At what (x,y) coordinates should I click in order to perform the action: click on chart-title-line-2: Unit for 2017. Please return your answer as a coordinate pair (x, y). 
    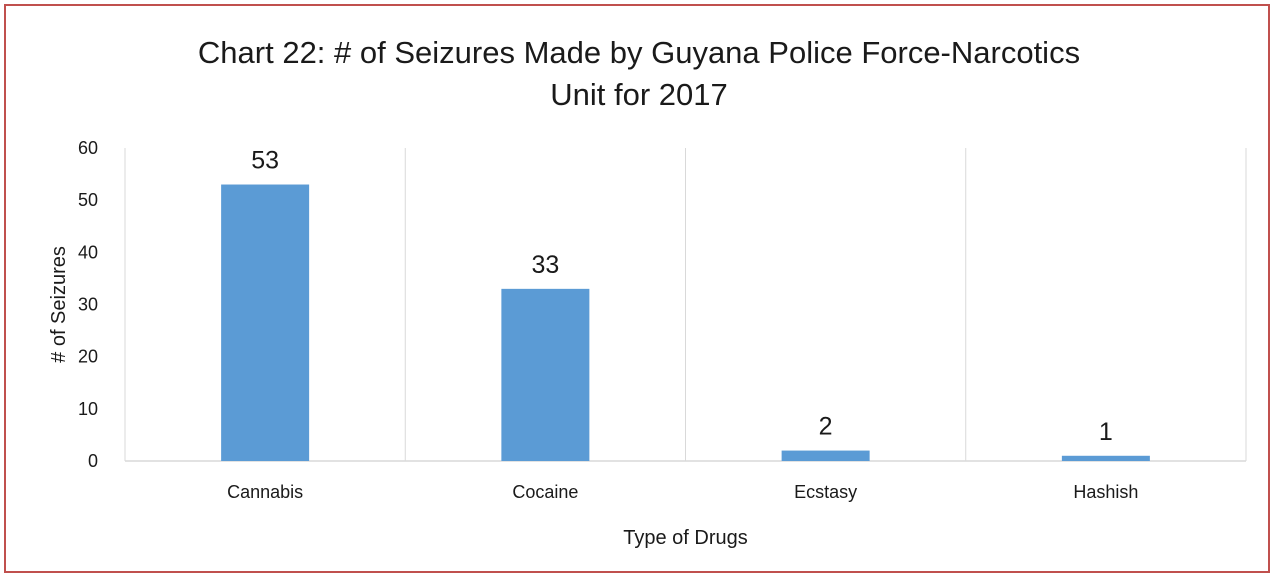
    Looking at the image, I should click on (639, 94).